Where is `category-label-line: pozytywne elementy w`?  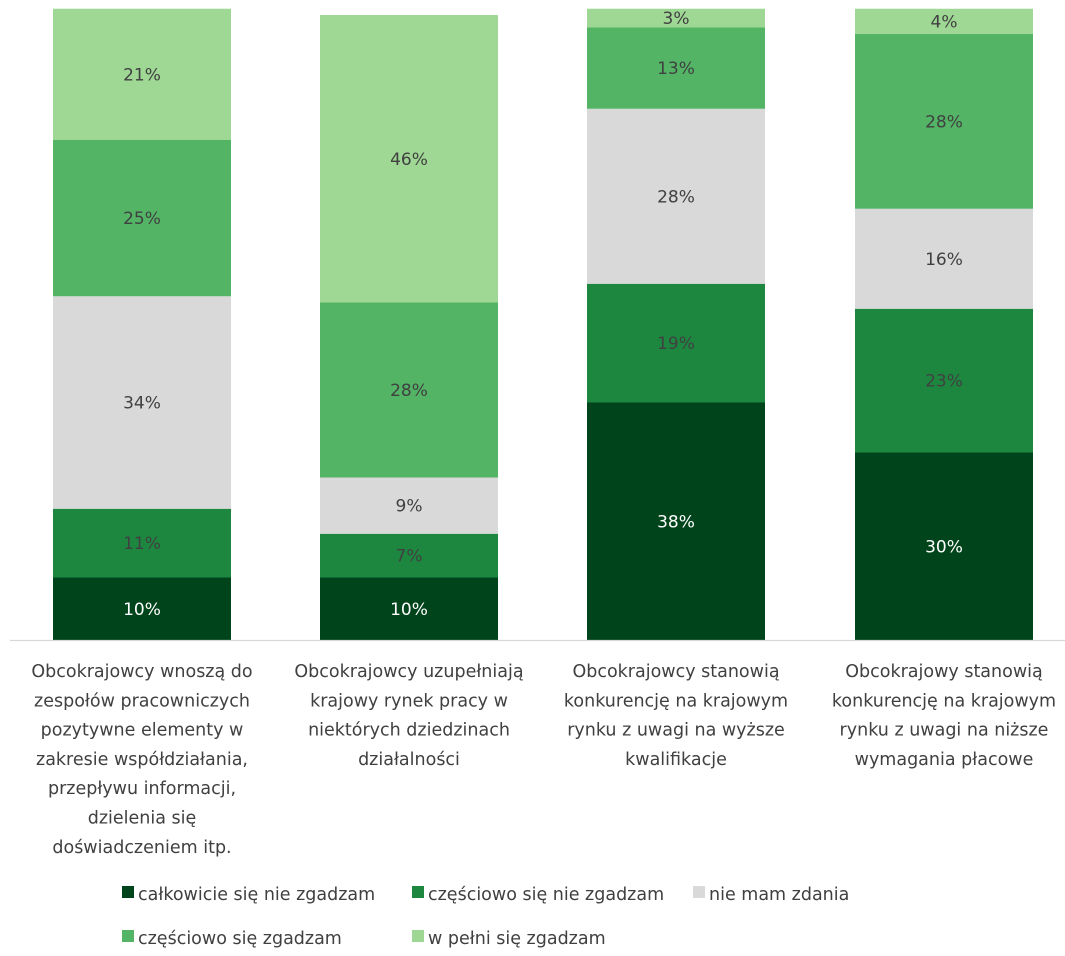
category-label-line: pozytywne elementy w is located at coordinates (142, 731).